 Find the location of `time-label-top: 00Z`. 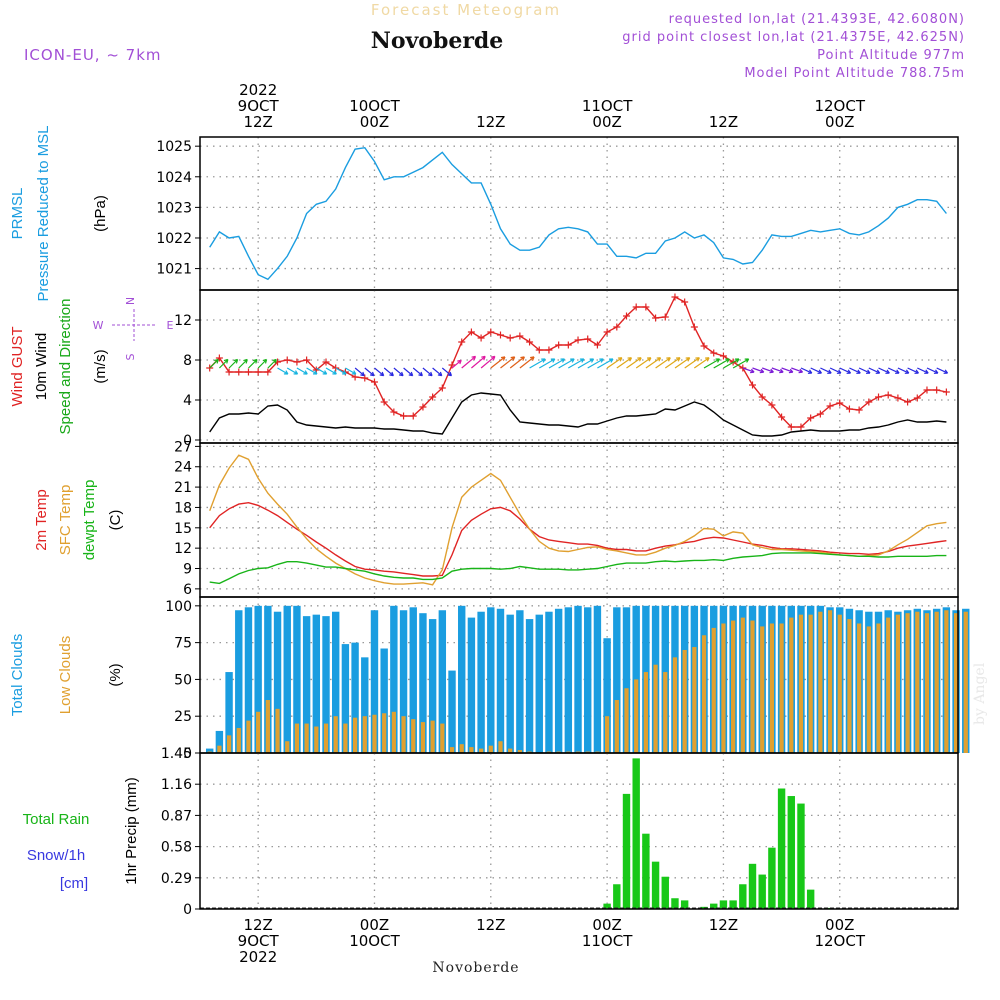

time-label-top: 00Z is located at coordinates (606, 122).